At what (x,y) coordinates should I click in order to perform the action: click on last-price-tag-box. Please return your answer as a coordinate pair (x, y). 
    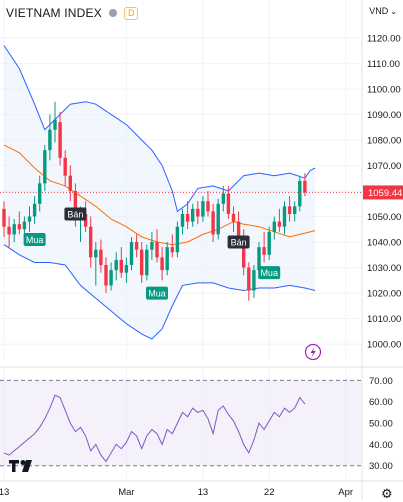
    Looking at the image, I should click on (383, 192).